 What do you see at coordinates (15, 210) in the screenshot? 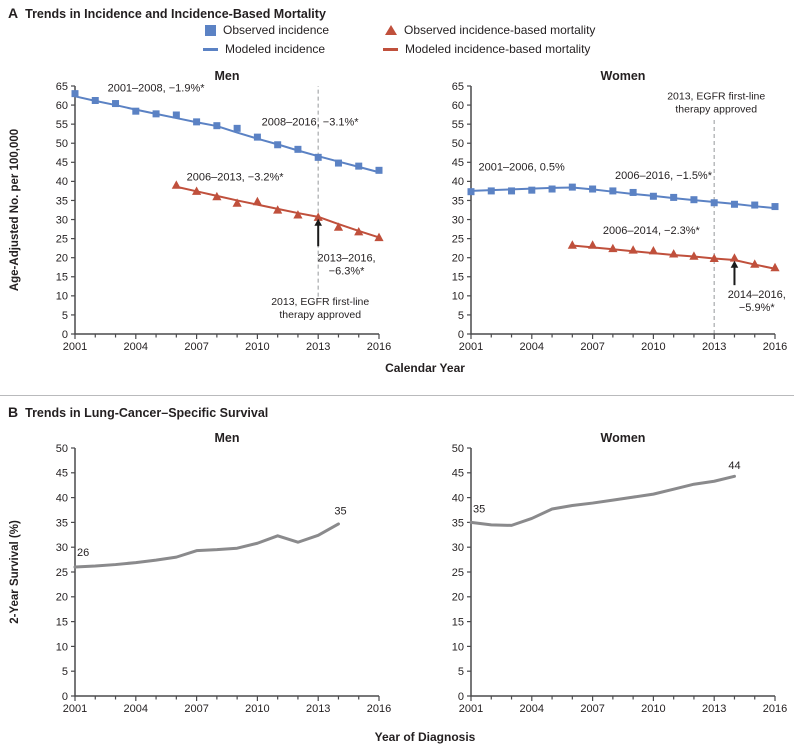
I see `panel-a-y-axis-label: Age-Adjusted No. per 100,000` at bounding box center [15, 210].